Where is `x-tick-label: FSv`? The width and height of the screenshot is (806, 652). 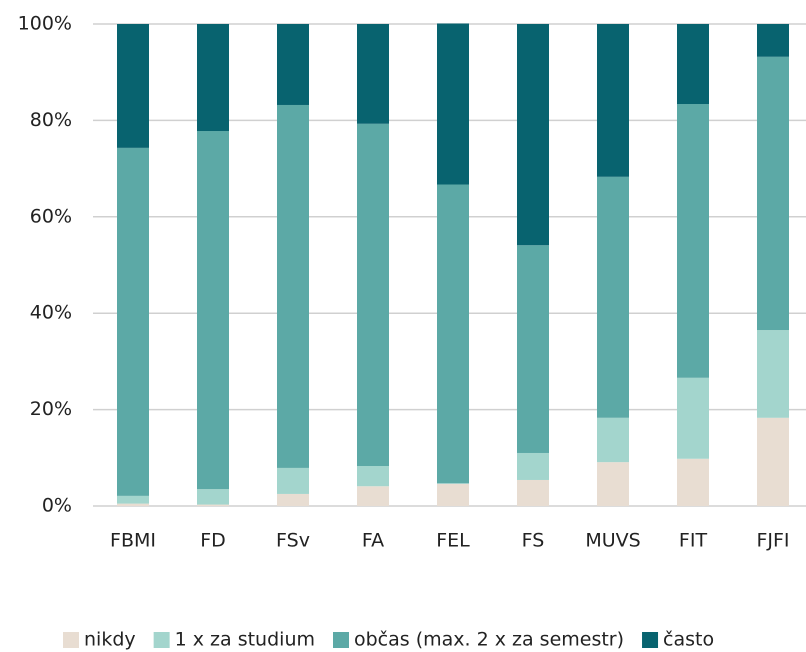
x-tick-label: FSv is located at coordinates (293, 541).